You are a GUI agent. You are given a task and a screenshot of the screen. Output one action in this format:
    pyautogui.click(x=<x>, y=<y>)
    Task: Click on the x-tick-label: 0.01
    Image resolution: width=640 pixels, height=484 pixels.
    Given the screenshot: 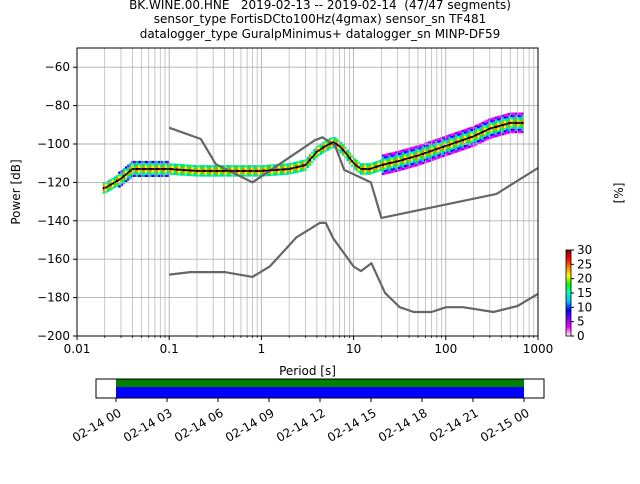 What is the action you would take?
    pyautogui.click(x=77, y=349)
    